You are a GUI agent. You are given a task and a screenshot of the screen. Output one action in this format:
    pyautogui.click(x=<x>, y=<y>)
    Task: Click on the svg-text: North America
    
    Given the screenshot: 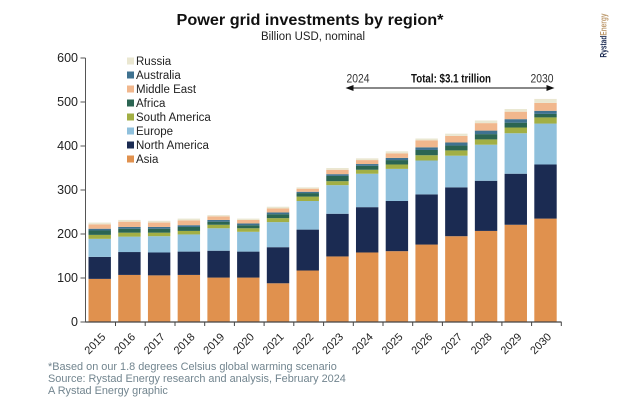 What is the action you would take?
    pyautogui.click(x=172, y=146)
    